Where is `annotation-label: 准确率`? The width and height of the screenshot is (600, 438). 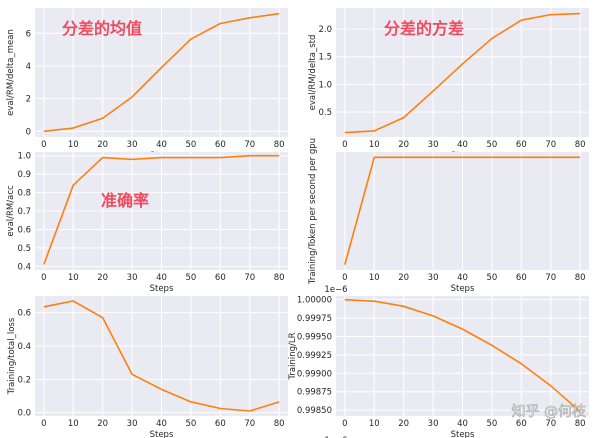
annotation-label: 准确率 is located at coordinates (125, 200).